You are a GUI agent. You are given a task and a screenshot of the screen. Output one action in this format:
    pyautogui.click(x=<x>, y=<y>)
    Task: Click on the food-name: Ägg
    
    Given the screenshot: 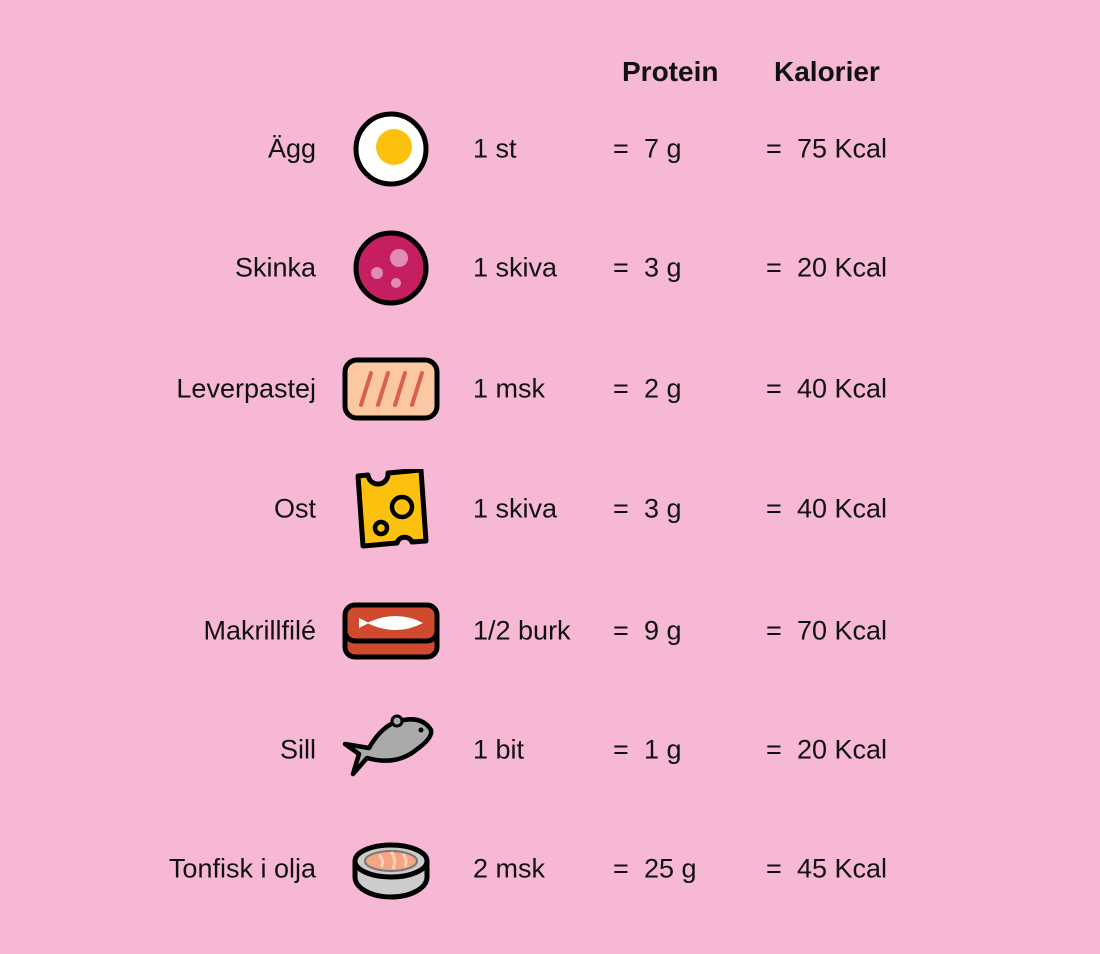 What is the action you would take?
    pyautogui.click(x=291, y=148)
    